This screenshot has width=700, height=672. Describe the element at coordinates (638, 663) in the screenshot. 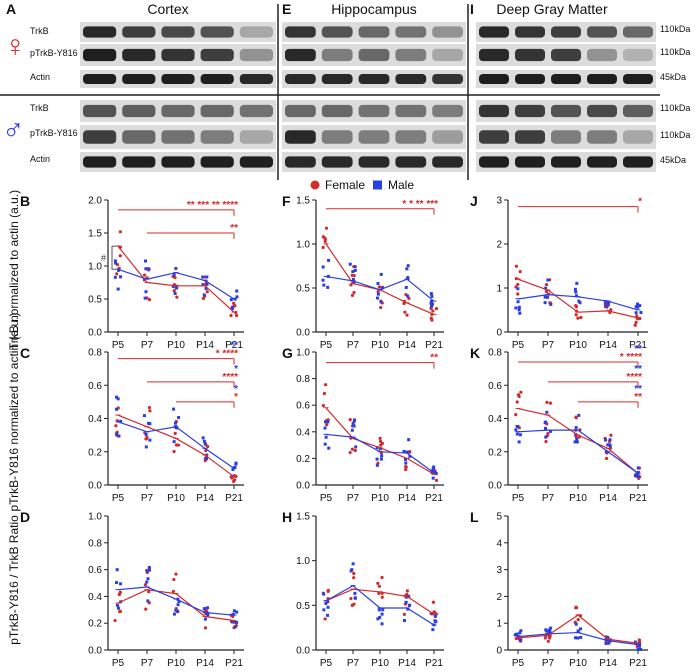

I see `x-tick-label: P21` at that location.